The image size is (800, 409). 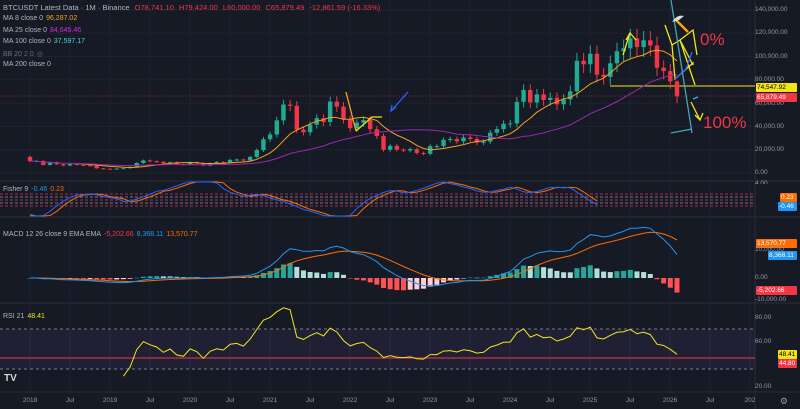 I want to click on fisher-trigger-tag: 0.23, so click(x=788, y=197).